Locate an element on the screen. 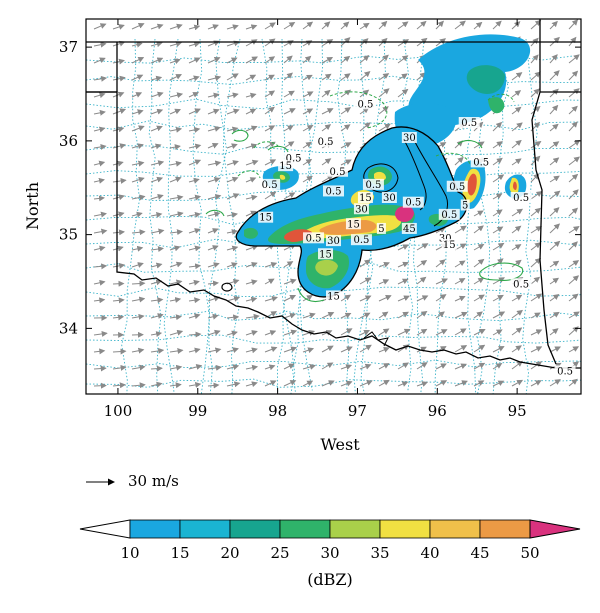 Image resolution: width=600 pixels, height=613 pixels. contour-label: 30 is located at coordinates (361, 209).